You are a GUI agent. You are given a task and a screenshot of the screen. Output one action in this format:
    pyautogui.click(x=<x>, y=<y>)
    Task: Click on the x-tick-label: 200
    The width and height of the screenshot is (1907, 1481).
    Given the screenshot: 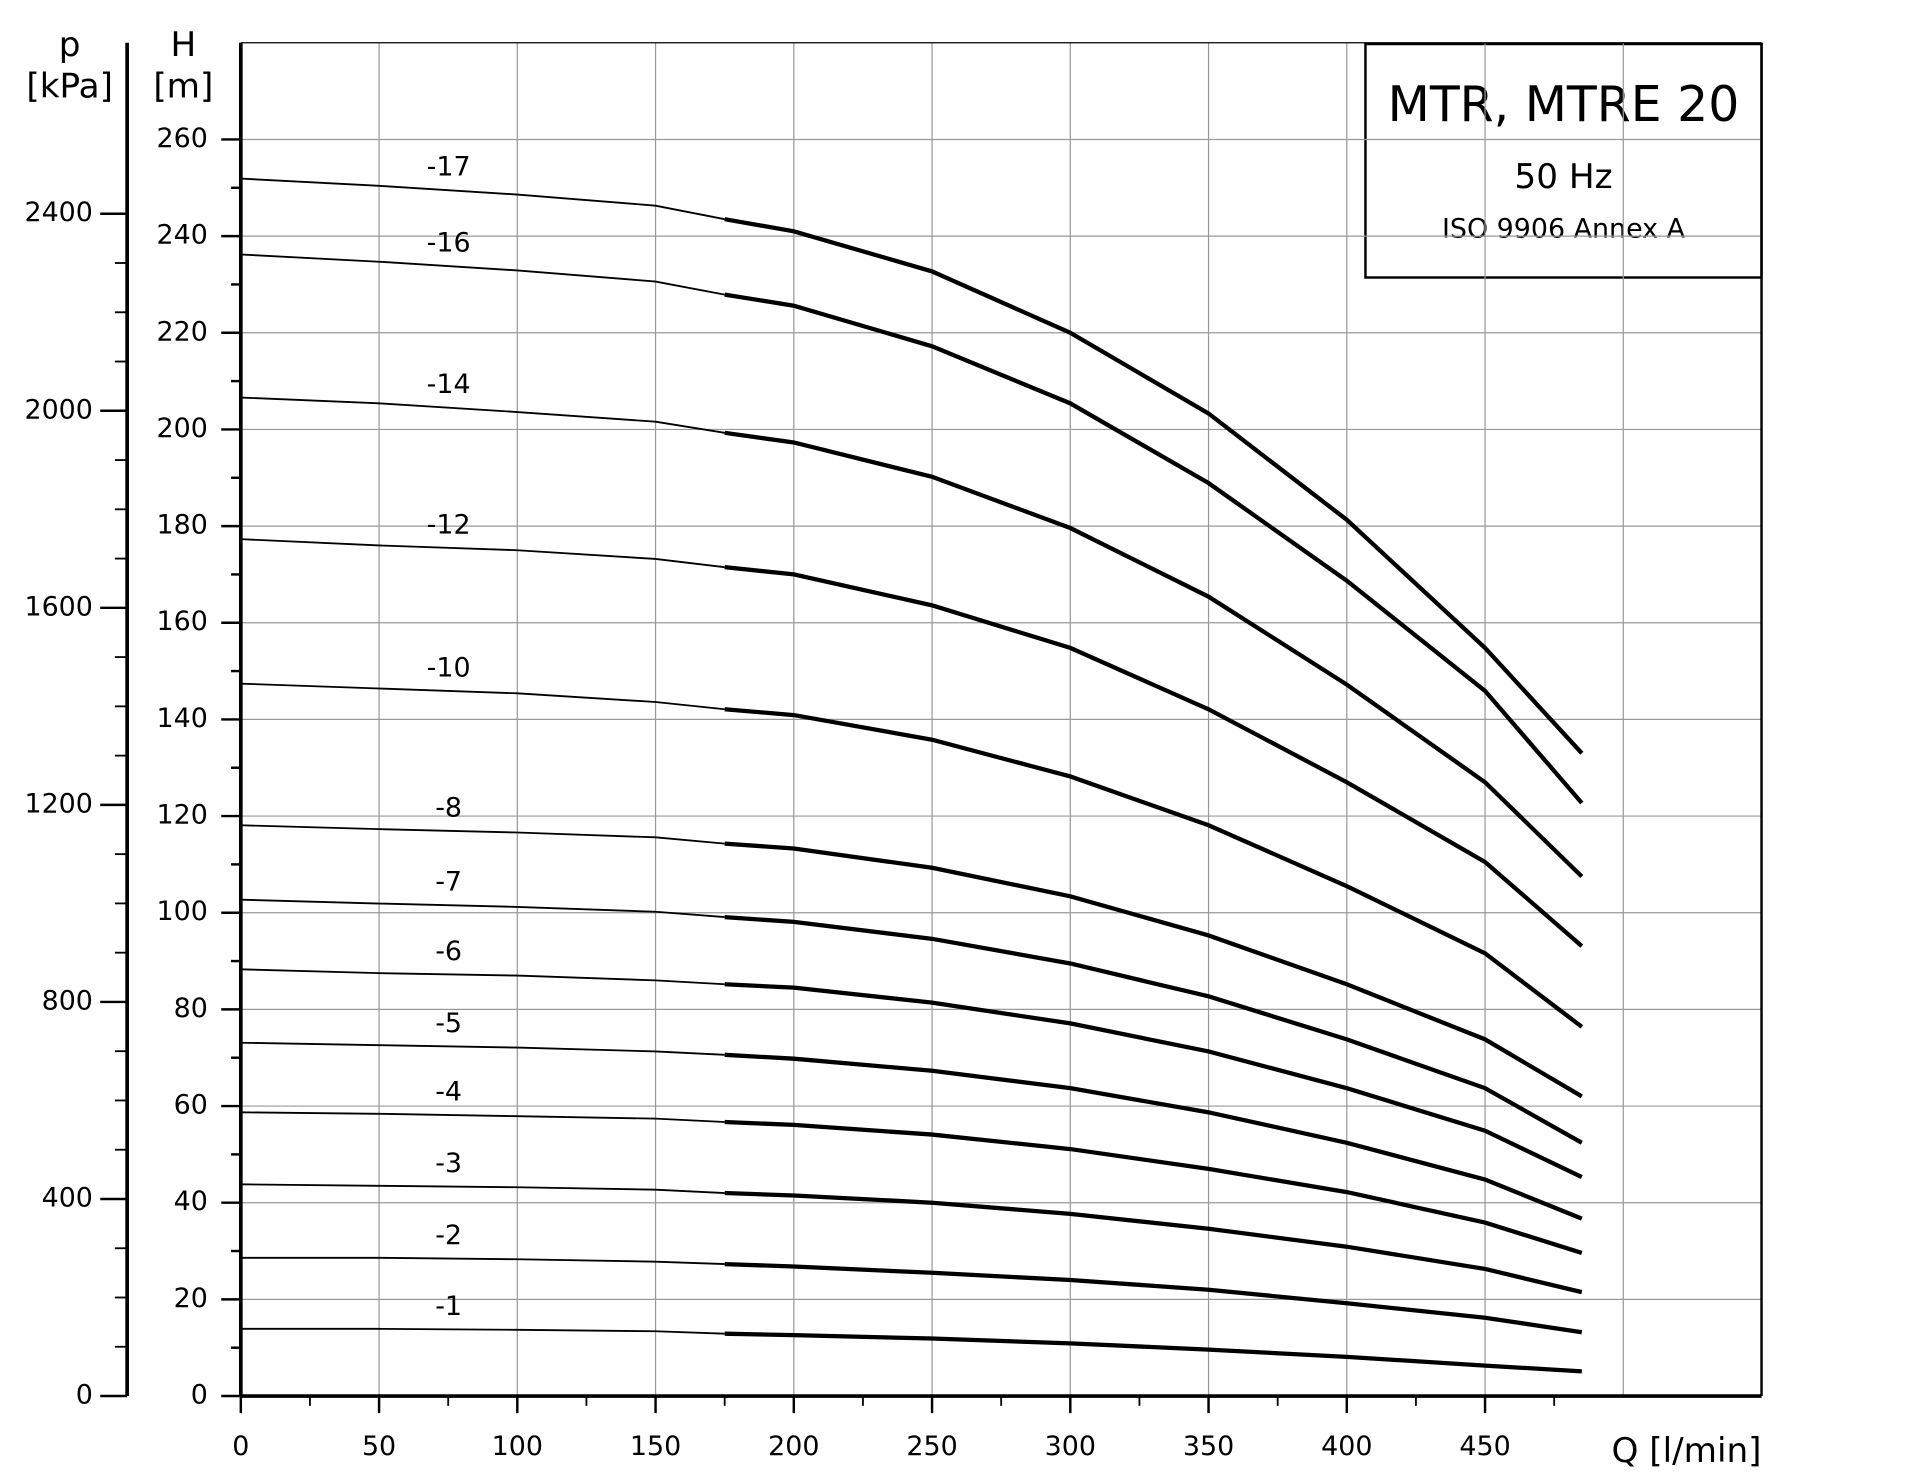 What is the action you would take?
    pyautogui.click(x=793, y=1446)
    